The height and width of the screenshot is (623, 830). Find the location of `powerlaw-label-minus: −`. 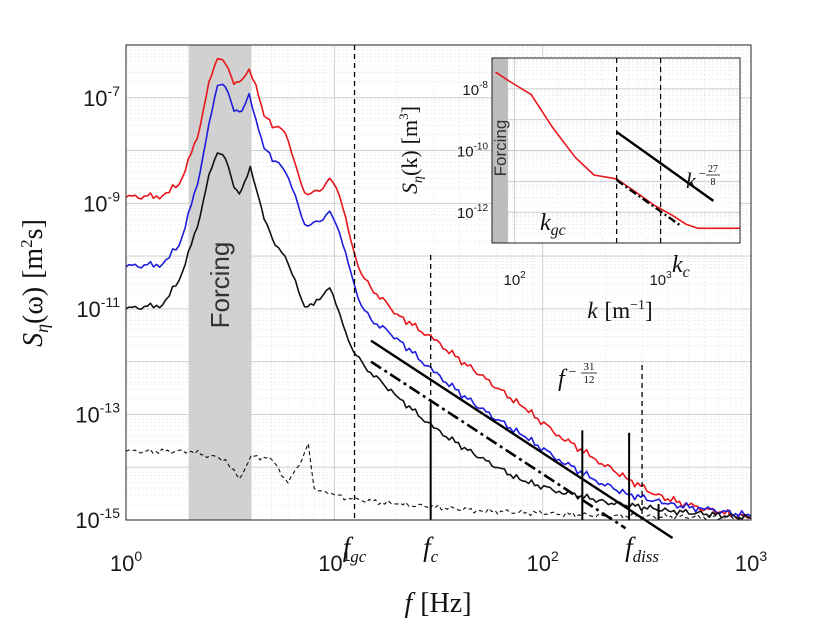

powerlaw-label-minus: − is located at coordinates (572, 372).